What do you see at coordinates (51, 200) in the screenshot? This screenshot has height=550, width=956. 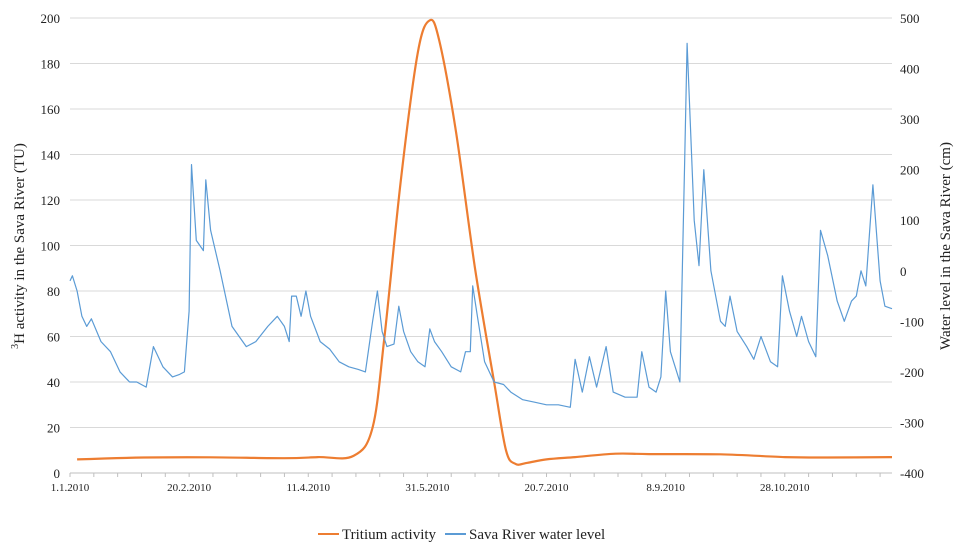 I see `y-left-tick-label: 120` at bounding box center [51, 200].